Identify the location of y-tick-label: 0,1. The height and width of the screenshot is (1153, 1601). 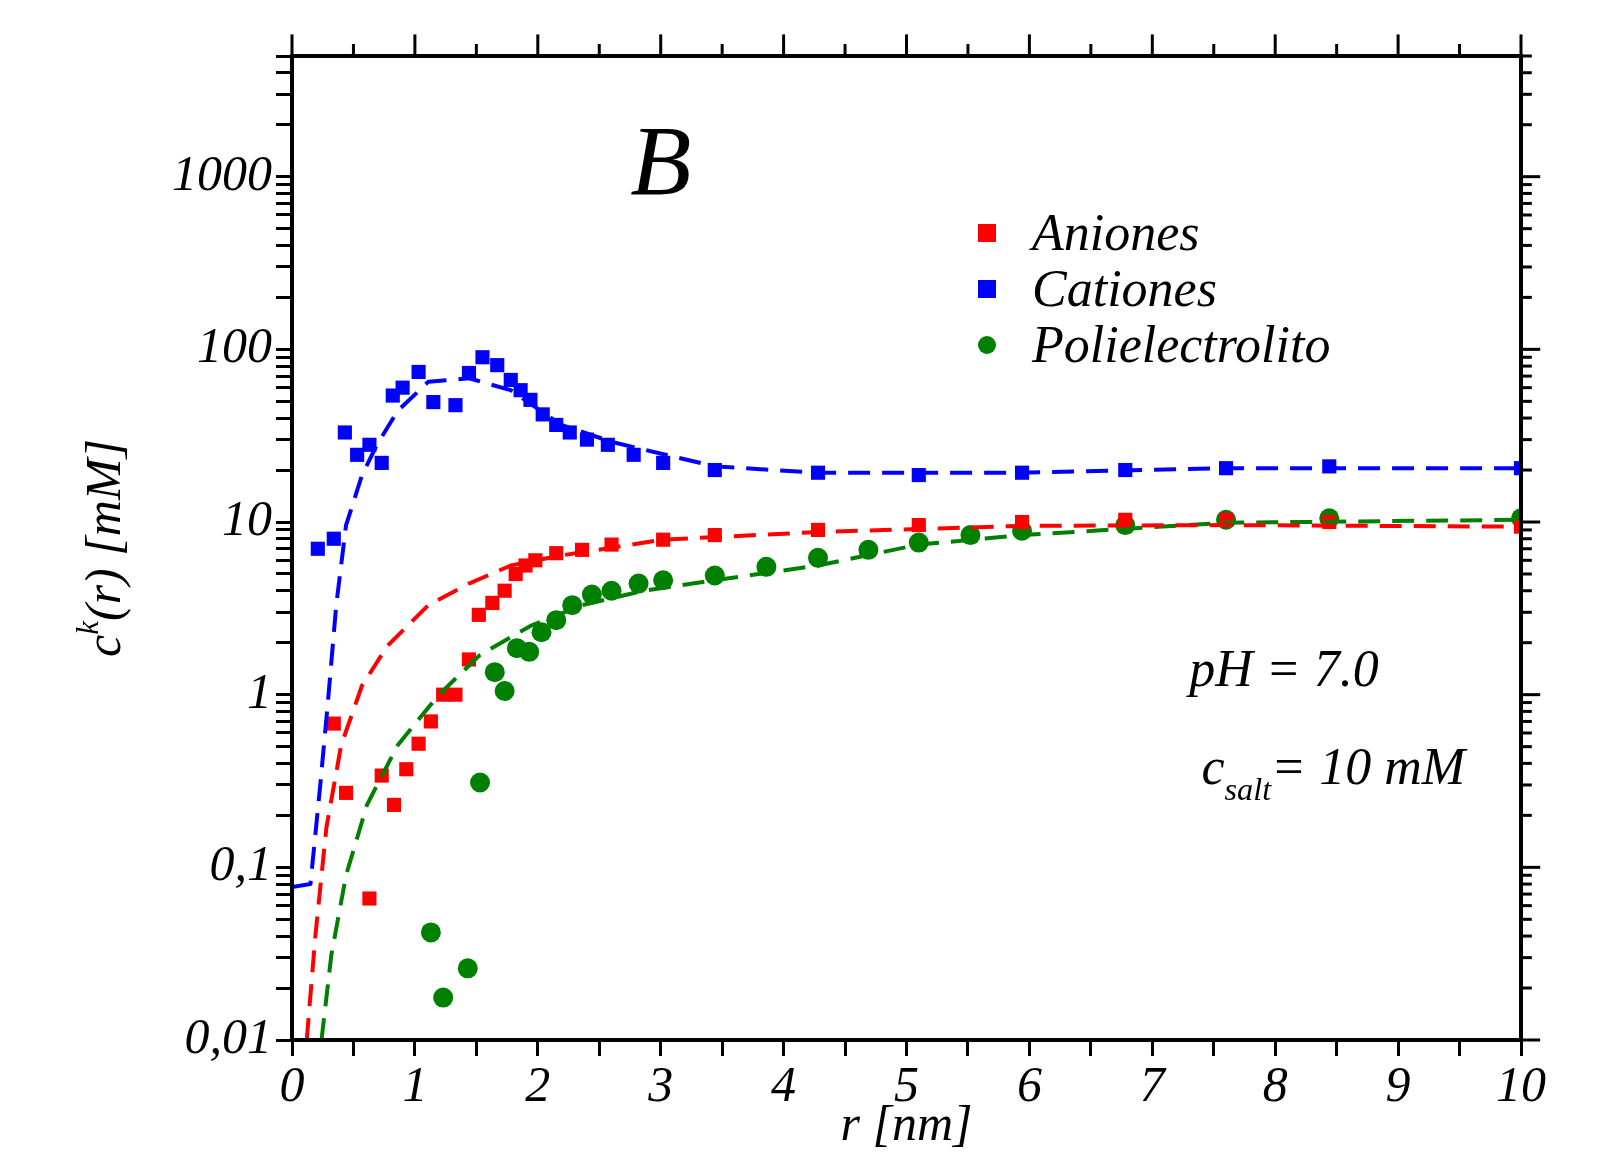
(240, 863).